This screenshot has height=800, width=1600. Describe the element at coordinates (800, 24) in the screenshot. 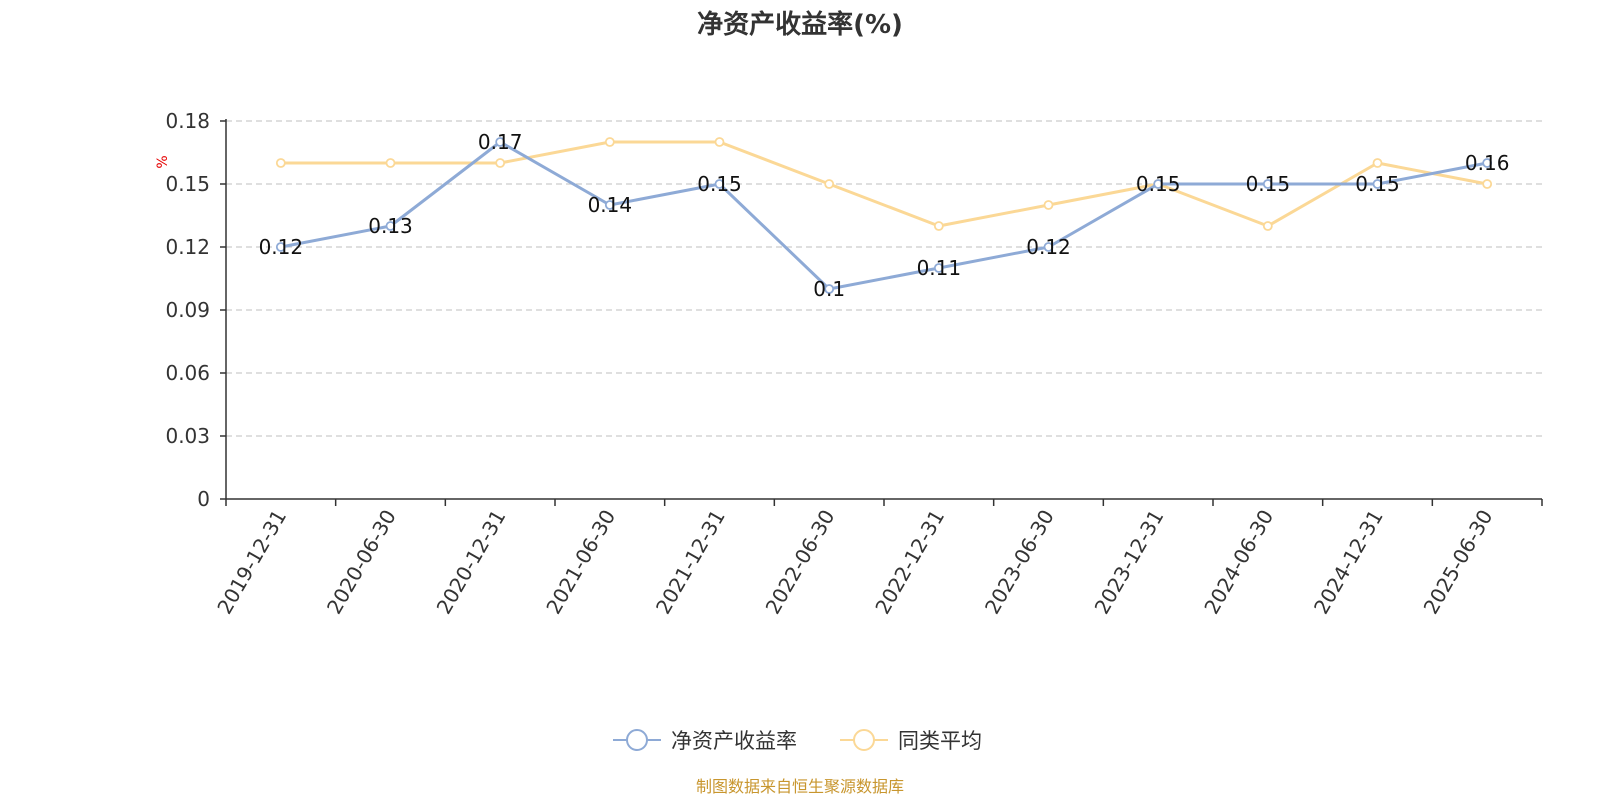

I see `chart-title: 净资产收益率(%)` at that location.